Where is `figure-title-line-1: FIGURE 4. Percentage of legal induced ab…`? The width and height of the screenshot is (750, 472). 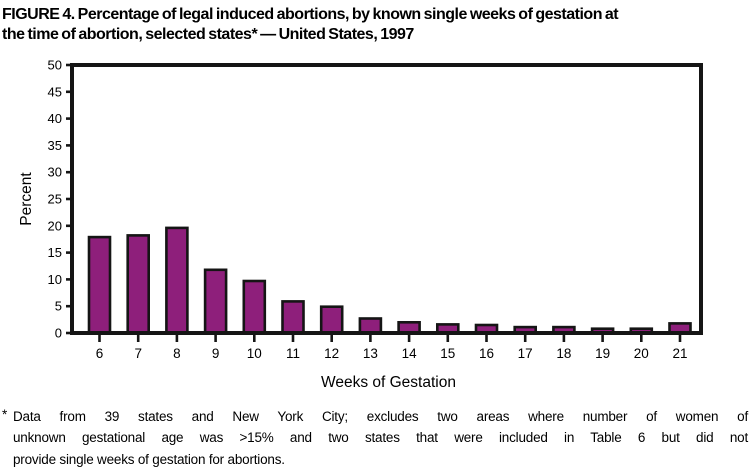 figure-title-line-1: FIGURE 4. Percentage of legal induced ab… is located at coordinates (310, 14).